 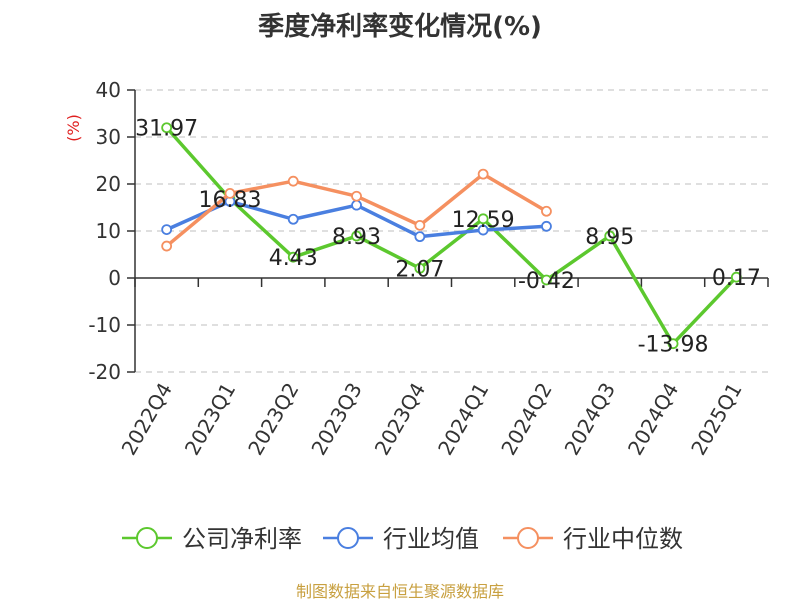 I want to click on x-tick-label: 2024Q1, so click(x=463, y=419).